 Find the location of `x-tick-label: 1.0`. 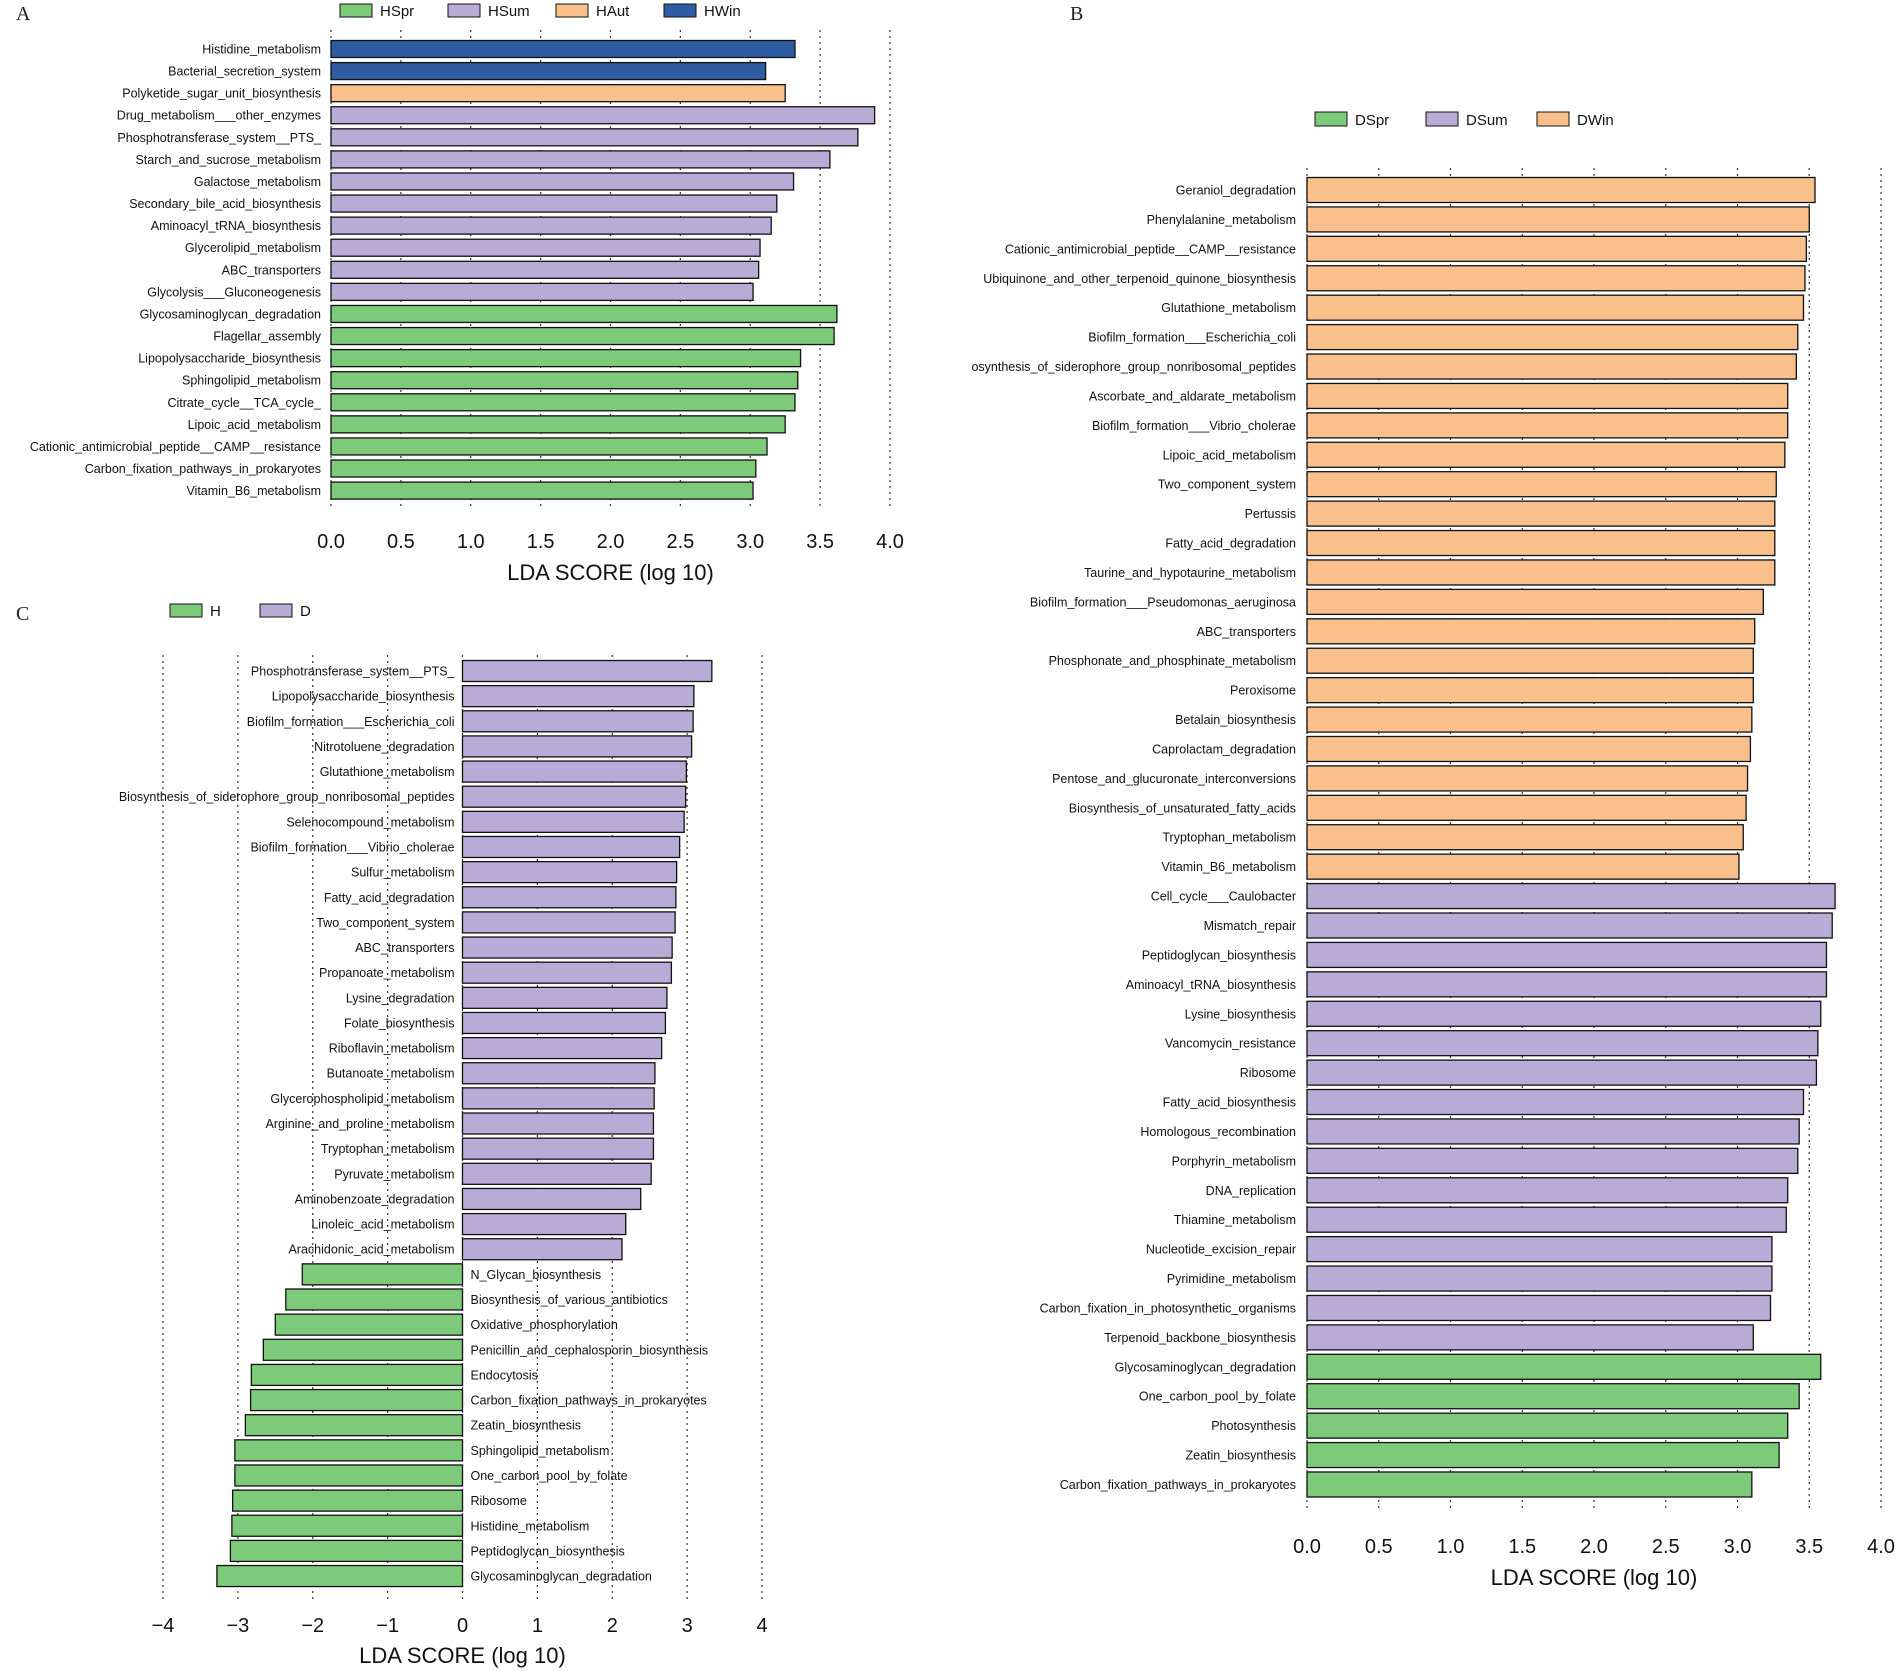

x-tick-label: 1.0 is located at coordinates (1451, 1547).